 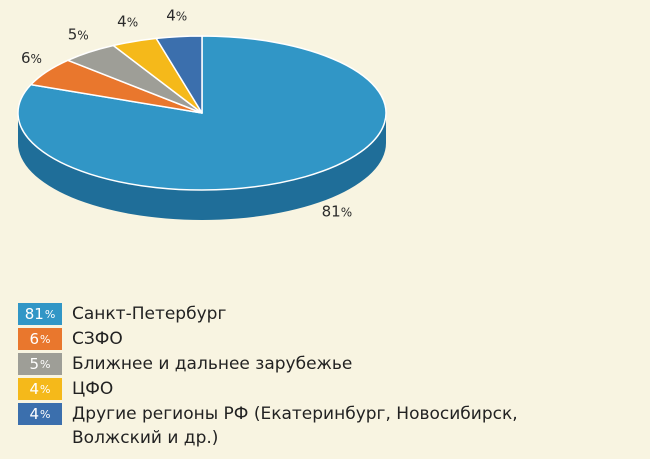 What do you see at coordinates (337, 211) in the screenshot?
I see `pie-data-label-1: 81%` at bounding box center [337, 211].